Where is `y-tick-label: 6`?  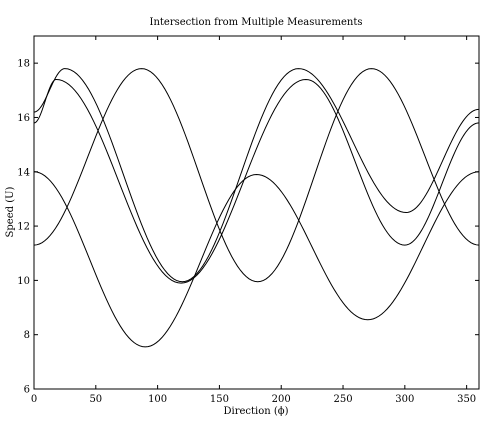
y-tick-label: 6 is located at coordinates (27, 390).